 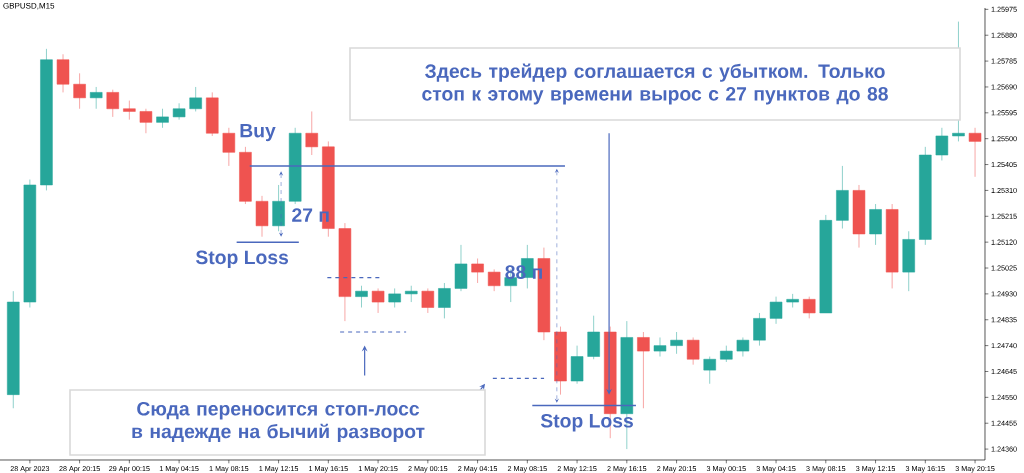 I want to click on annotation: Здесь трейдер соглашается с убытком. Только стоп к этому времени вырос с 27 пунктов до 88, so click(x=655, y=84).